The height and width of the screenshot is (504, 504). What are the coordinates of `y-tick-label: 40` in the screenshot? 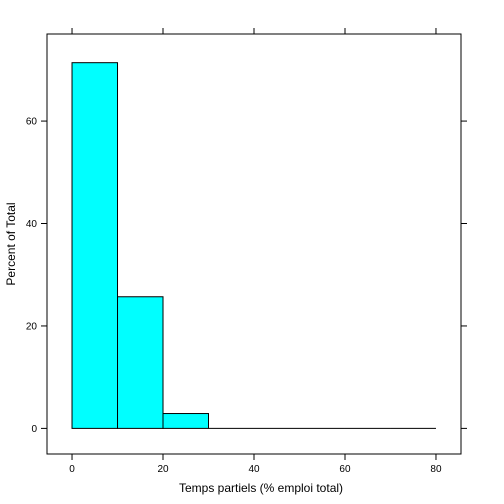 It's located at (32, 224).